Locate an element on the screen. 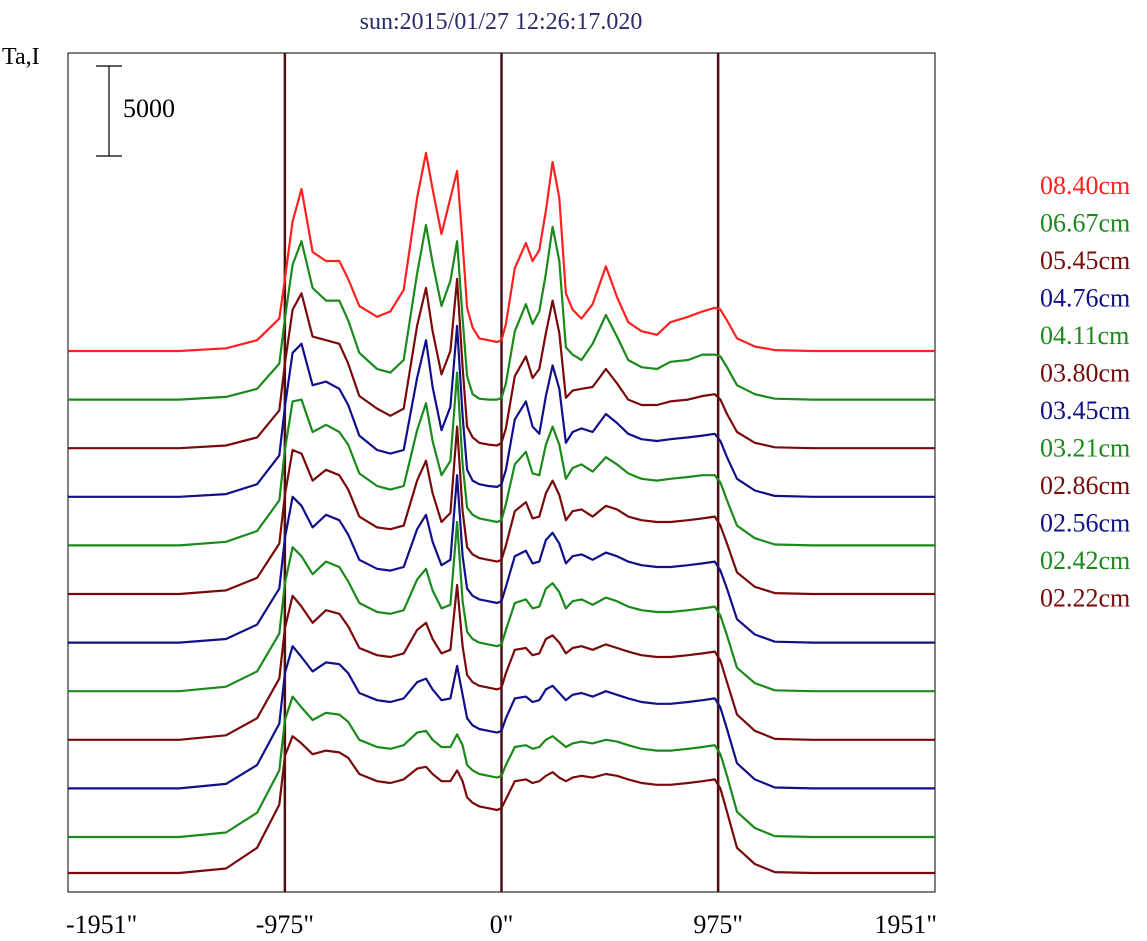 The width and height of the screenshot is (1147, 941). legend-entry: 03.45cm is located at coordinates (1085, 410).